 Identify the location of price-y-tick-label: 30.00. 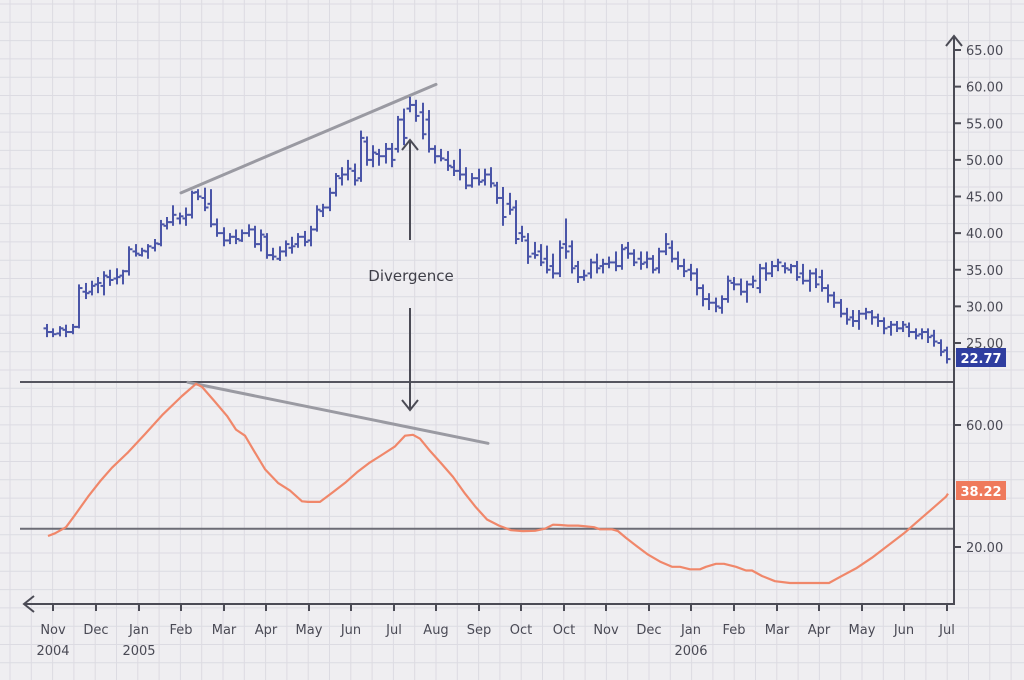
(984, 307).